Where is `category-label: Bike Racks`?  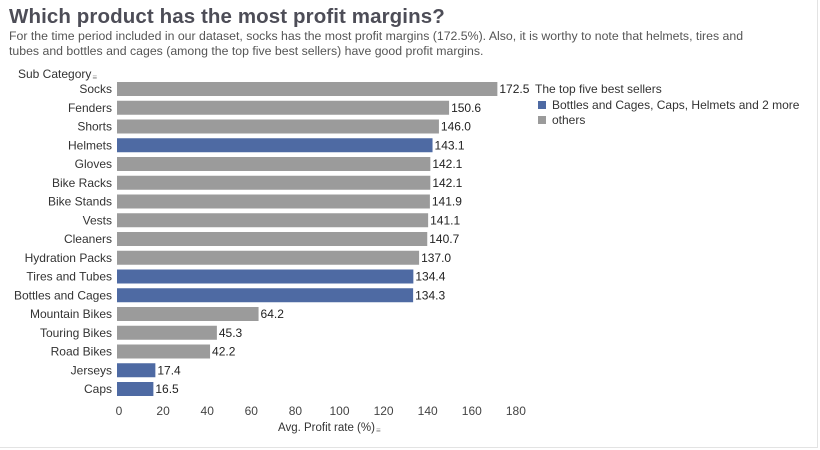 category-label: Bike Racks is located at coordinates (82, 183).